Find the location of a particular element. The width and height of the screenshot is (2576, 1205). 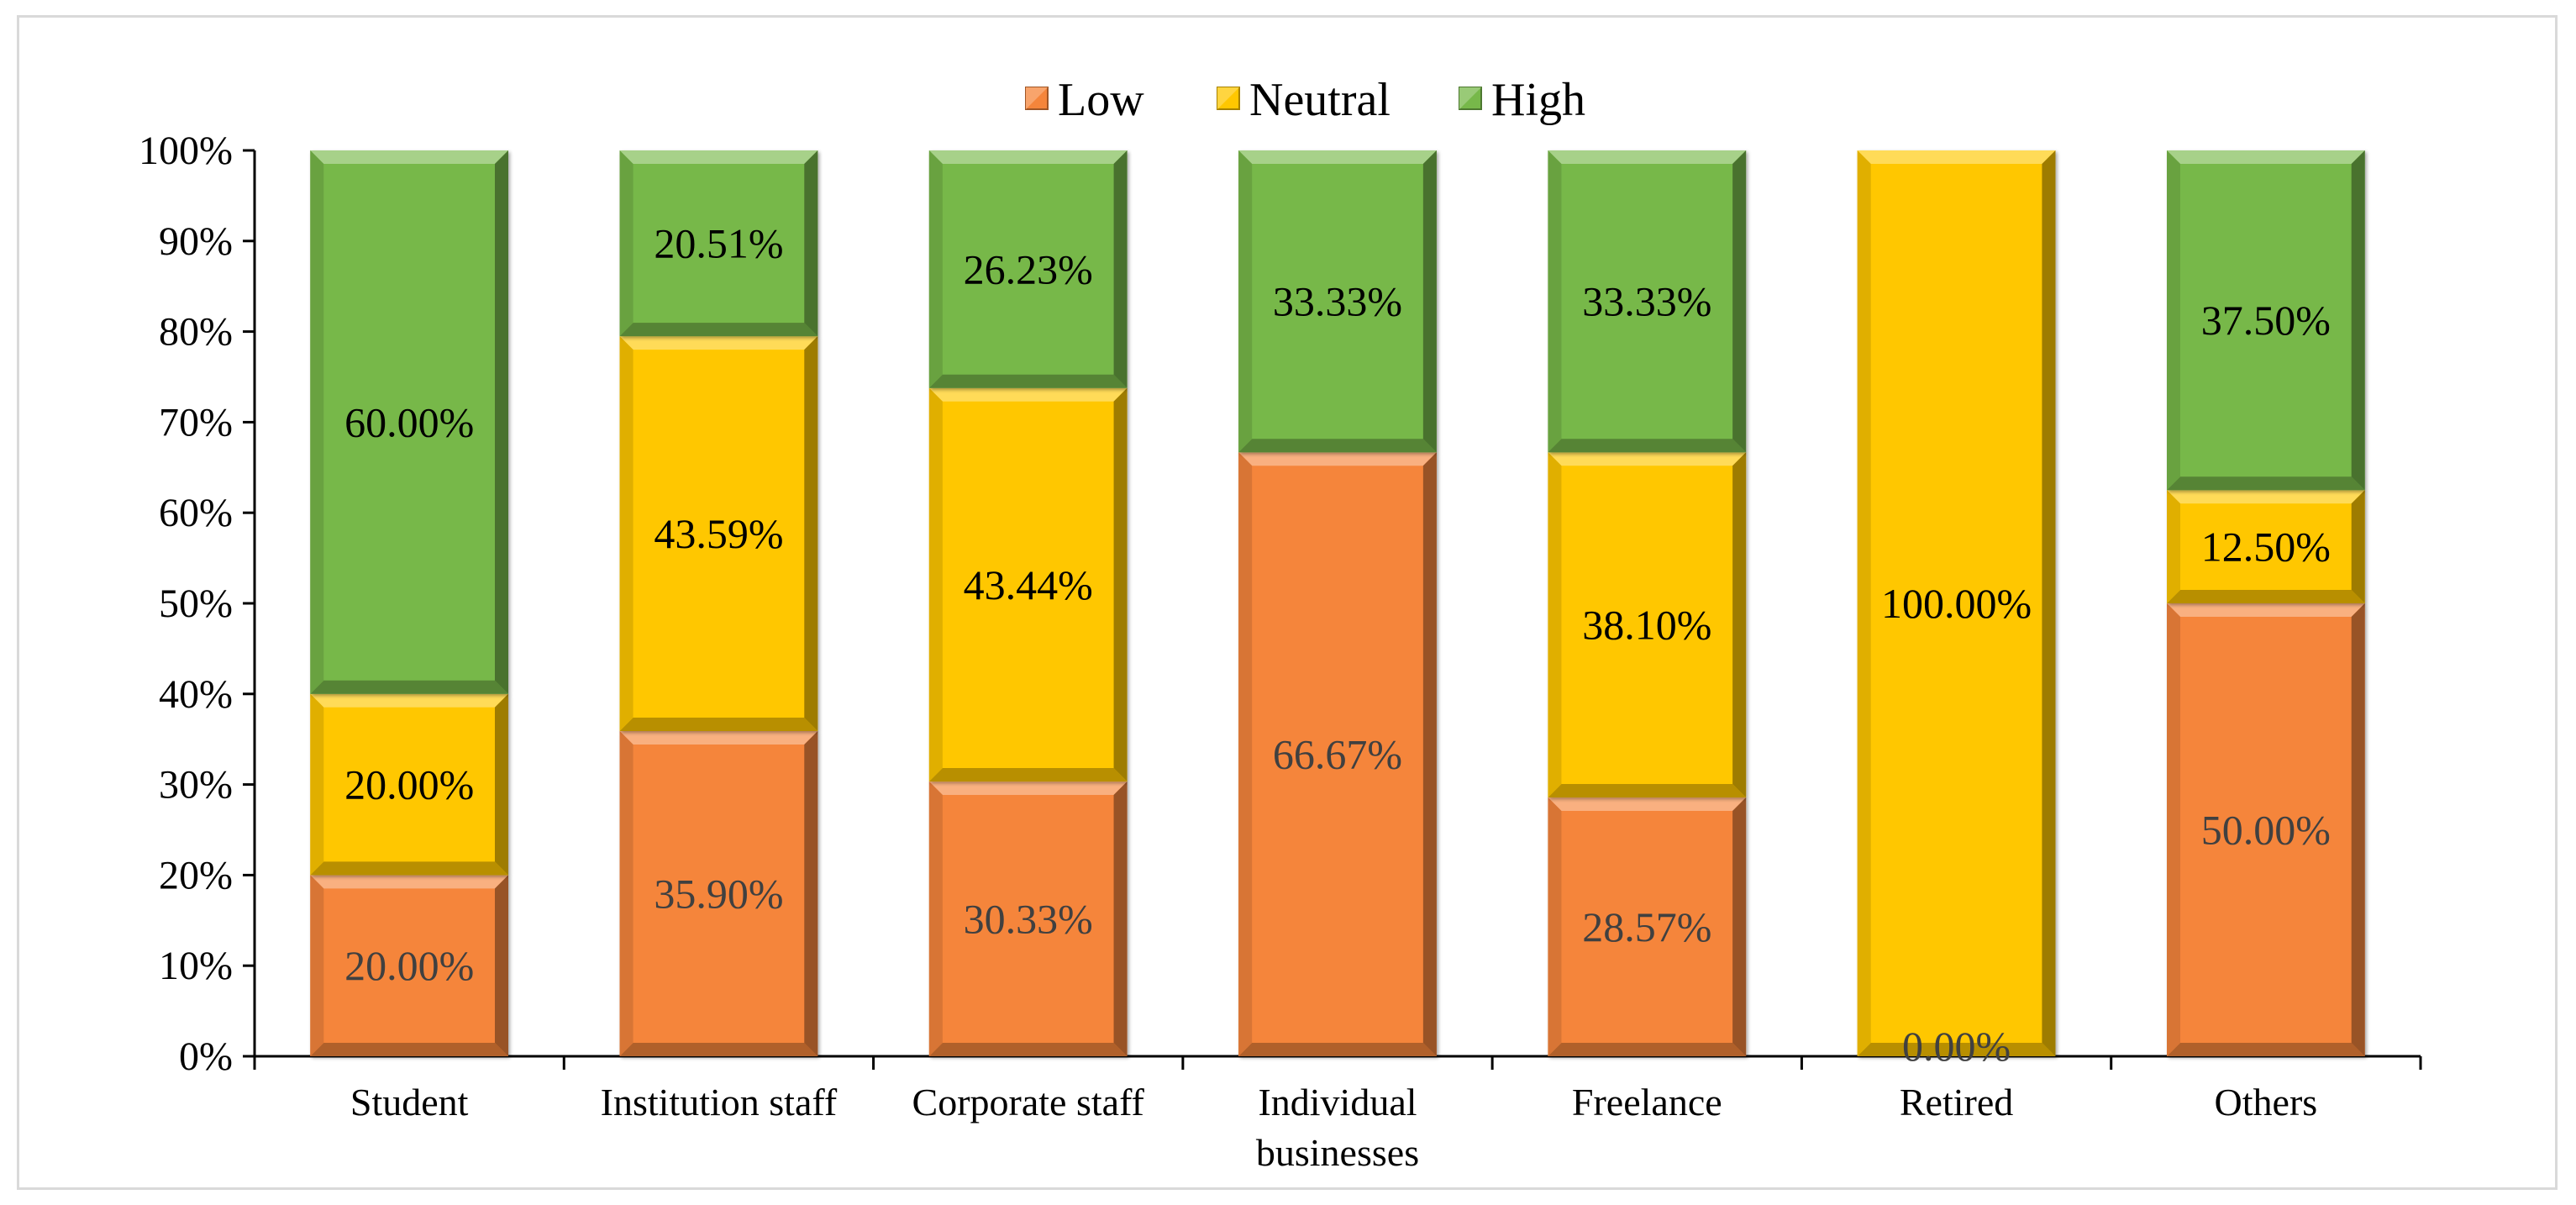

bar-retired-neutral-face is located at coordinates (1956, 603).